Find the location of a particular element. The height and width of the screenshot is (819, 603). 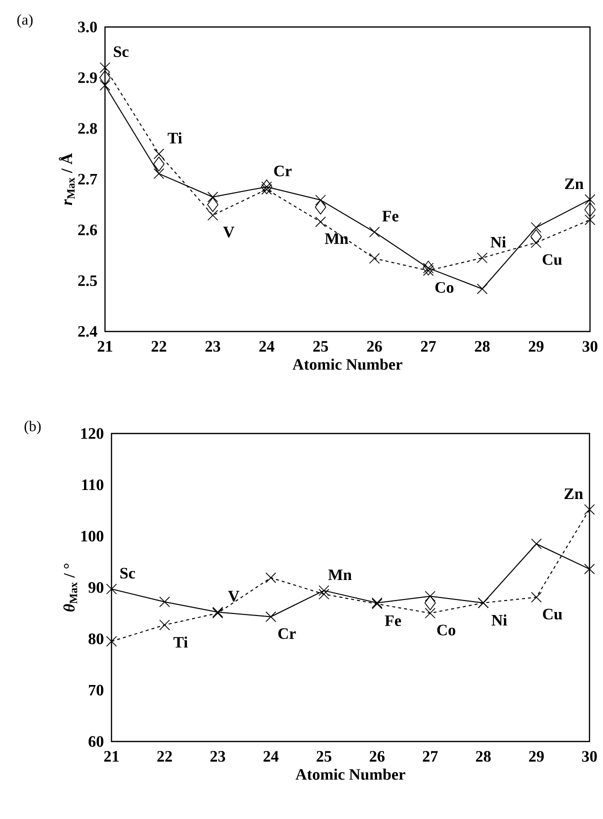

y-tick-label: 110 is located at coordinates (93, 484).